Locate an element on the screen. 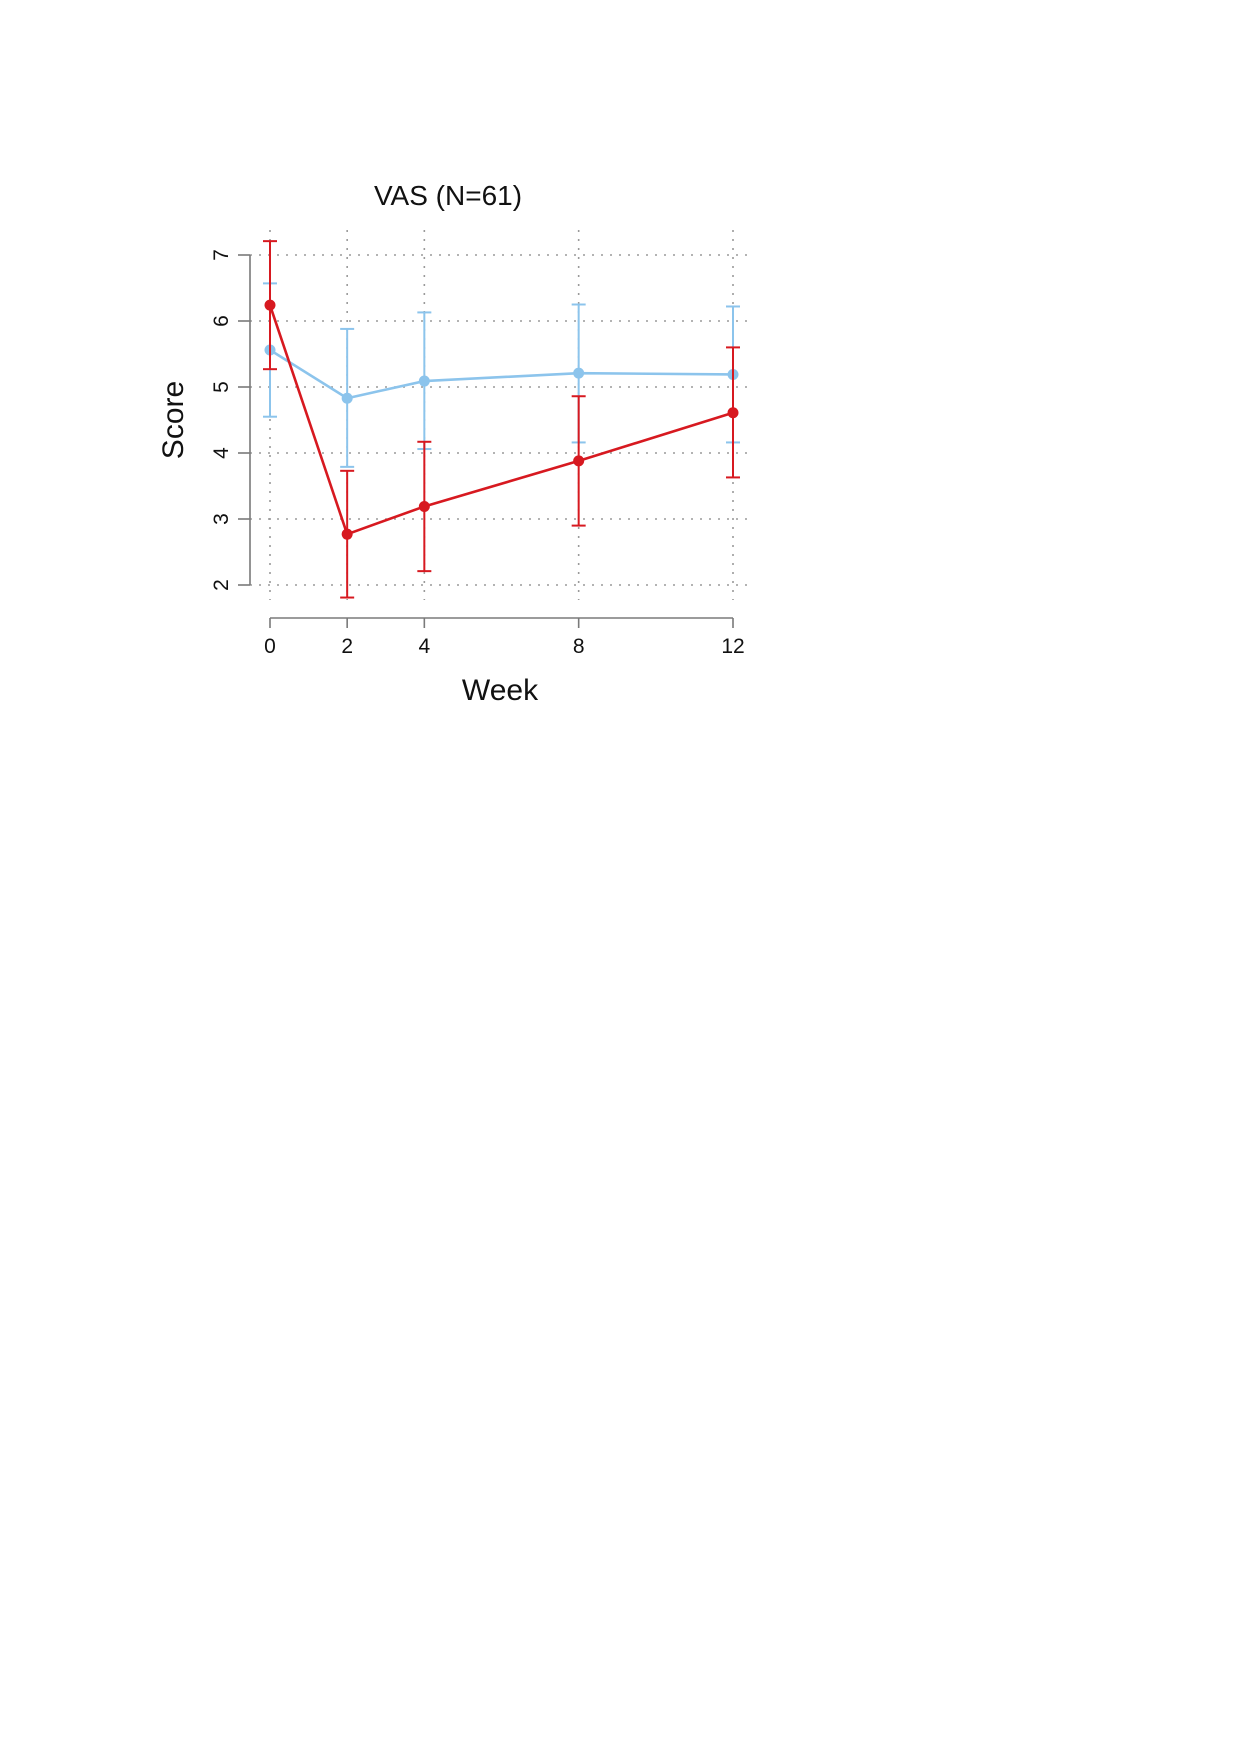 The height and width of the screenshot is (1753, 1240). y-tick-label: 7 is located at coordinates (221, 255).